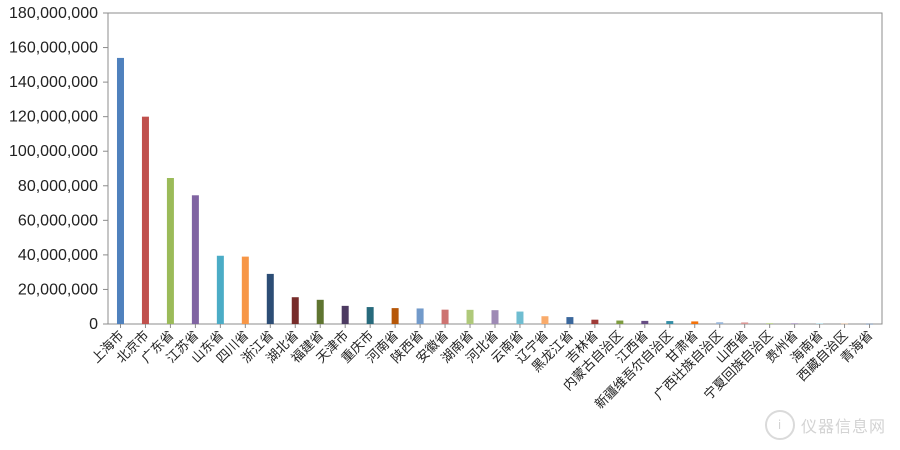 The width and height of the screenshot is (900, 450). What do you see at coordinates (53, 82) in the screenshot?
I see `y-tick-label: 140,000,000` at bounding box center [53, 82].